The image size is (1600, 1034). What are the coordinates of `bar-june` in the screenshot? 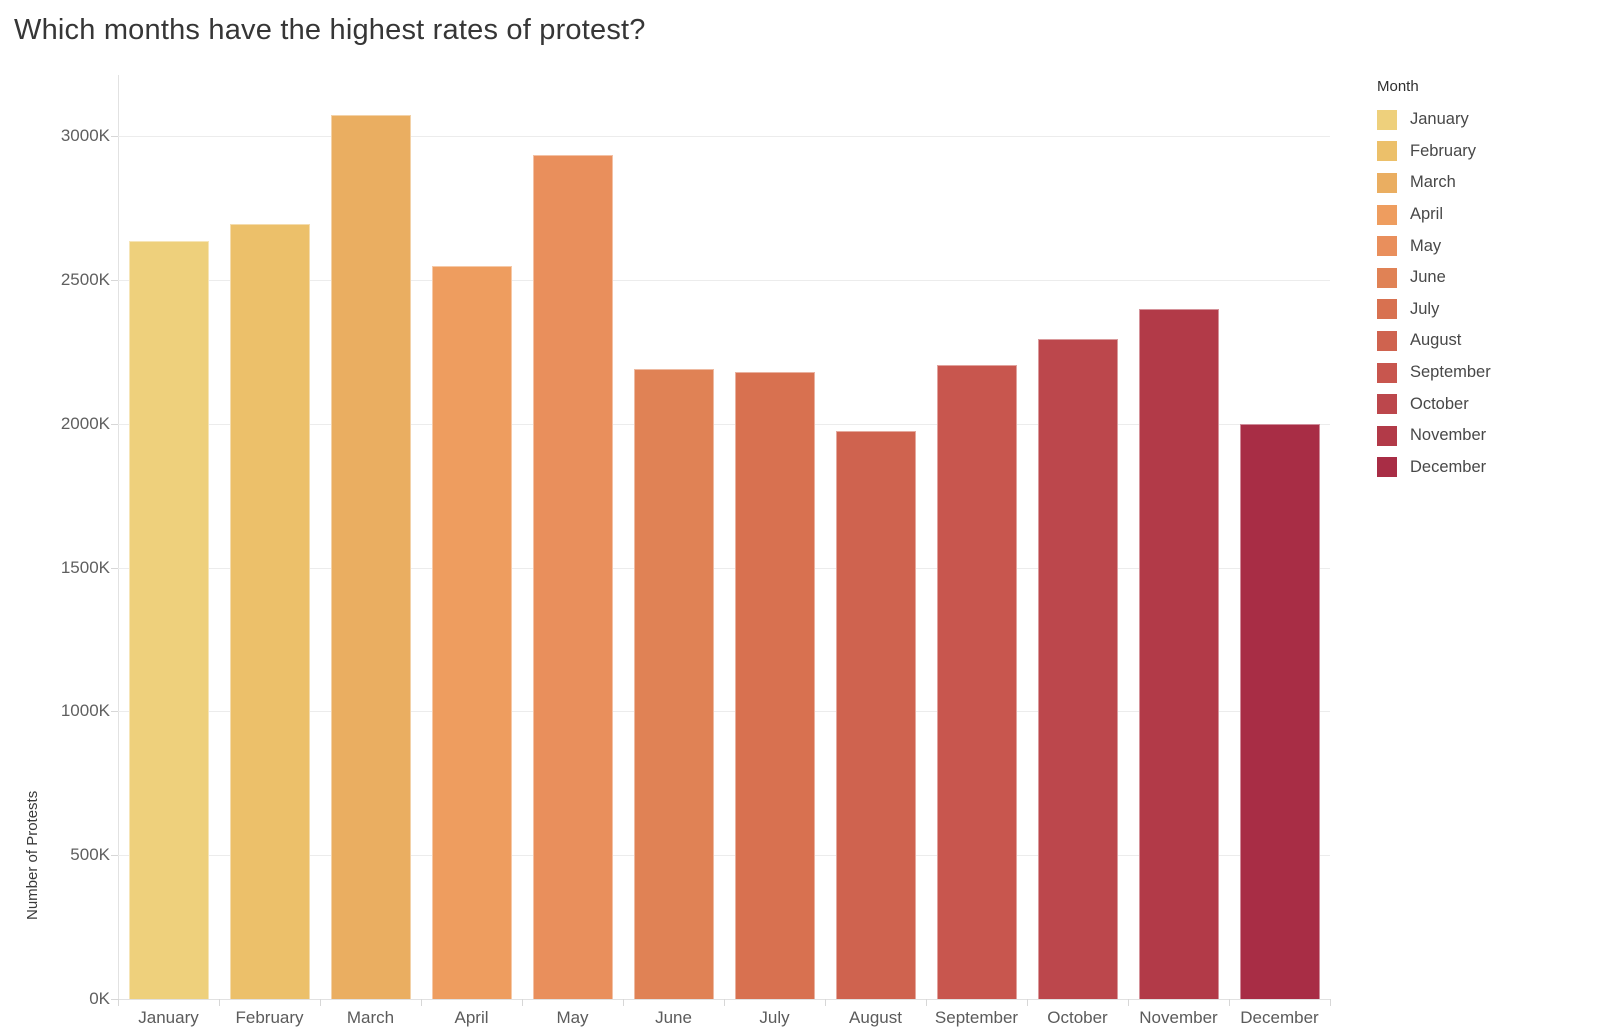 It's located at (673, 684).